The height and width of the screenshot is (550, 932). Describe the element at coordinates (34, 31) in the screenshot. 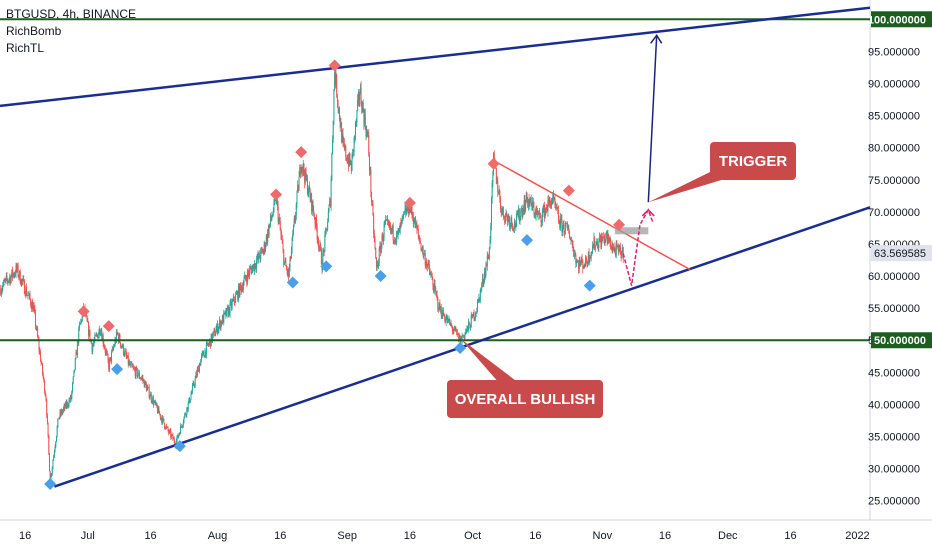

I see `indicator-richbomb-label: RichBomb` at that location.